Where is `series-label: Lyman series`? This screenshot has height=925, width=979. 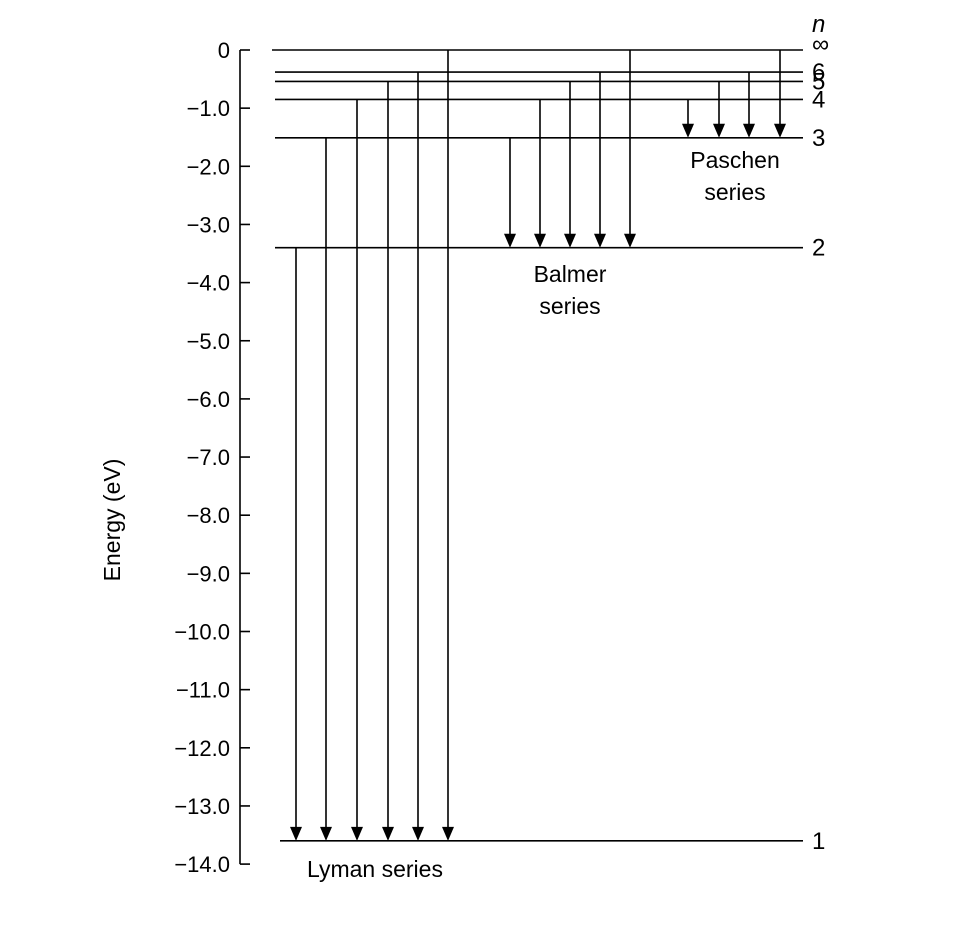 series-label: Lyman series is located at coordinates (375, 869).